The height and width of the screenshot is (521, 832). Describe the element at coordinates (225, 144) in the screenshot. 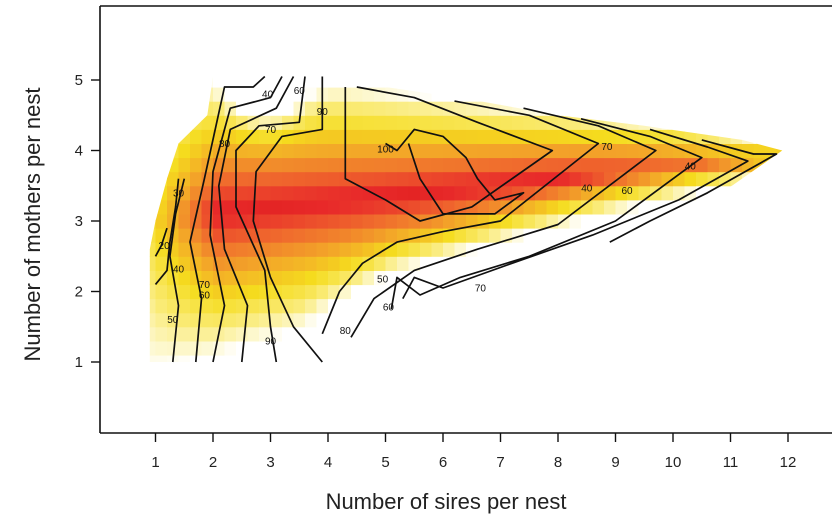

I see `contour-label: 80` at that location.